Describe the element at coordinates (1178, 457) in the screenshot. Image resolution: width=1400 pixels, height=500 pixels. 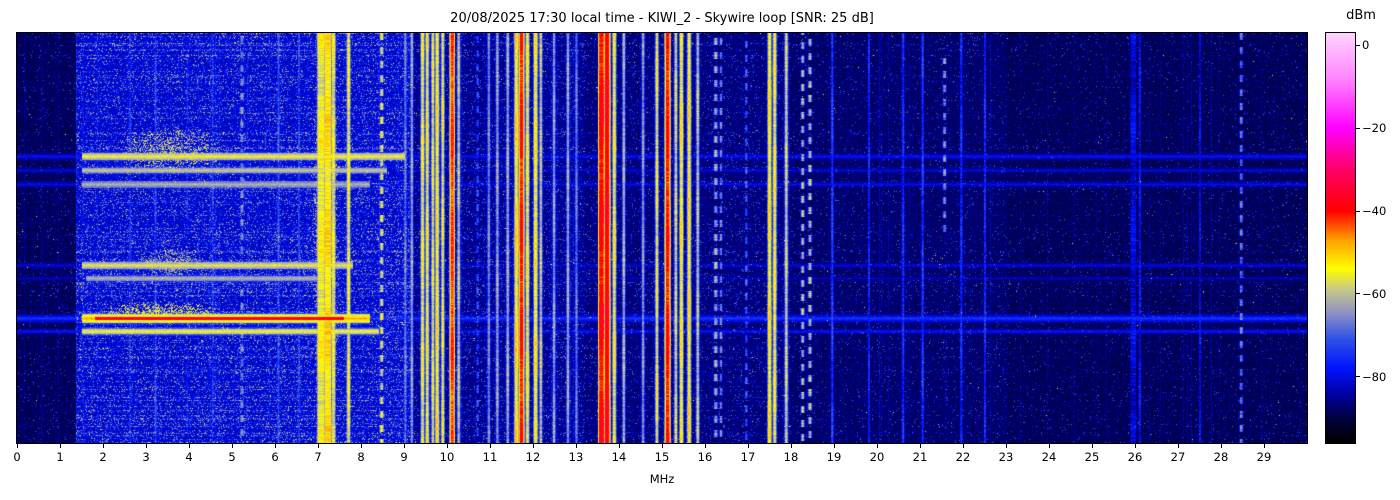
I see `x-tick-label: 27` at that location.